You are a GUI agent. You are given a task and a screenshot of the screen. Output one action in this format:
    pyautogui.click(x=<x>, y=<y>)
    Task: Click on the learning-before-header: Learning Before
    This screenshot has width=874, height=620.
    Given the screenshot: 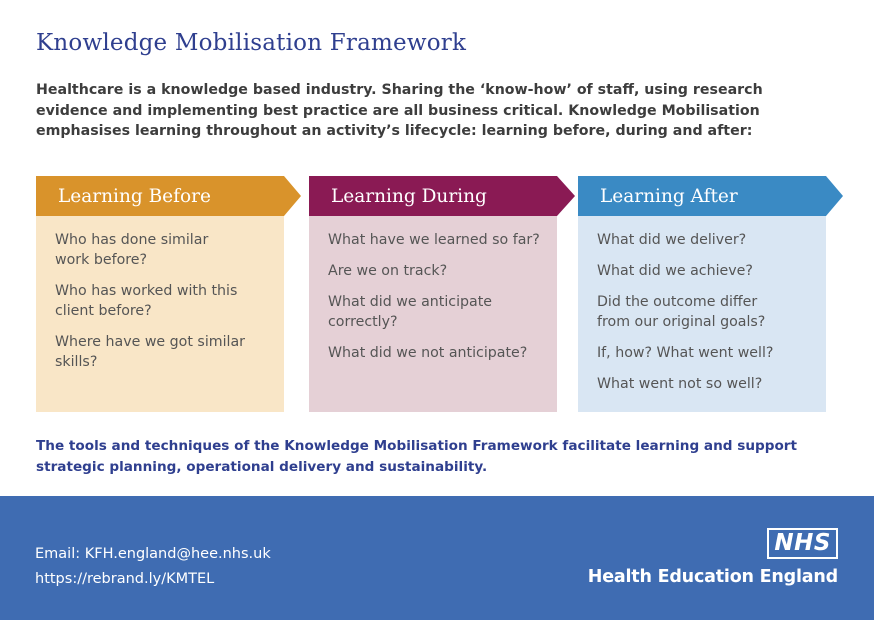 What is the action you would take?
    pyautogui.click(x=168, y=196)
    